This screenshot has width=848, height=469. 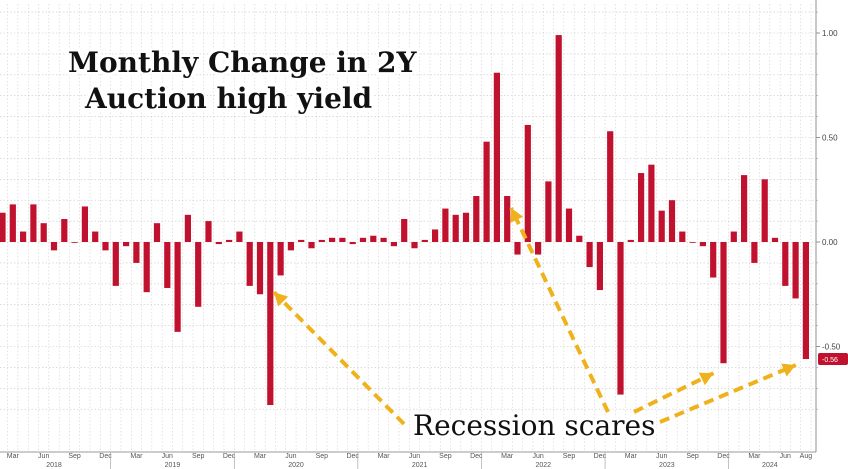 What do you see at coordinates (667, 465) in the screenshot?
I see `x-year-label: 2023` at bounding box center [667, 465].